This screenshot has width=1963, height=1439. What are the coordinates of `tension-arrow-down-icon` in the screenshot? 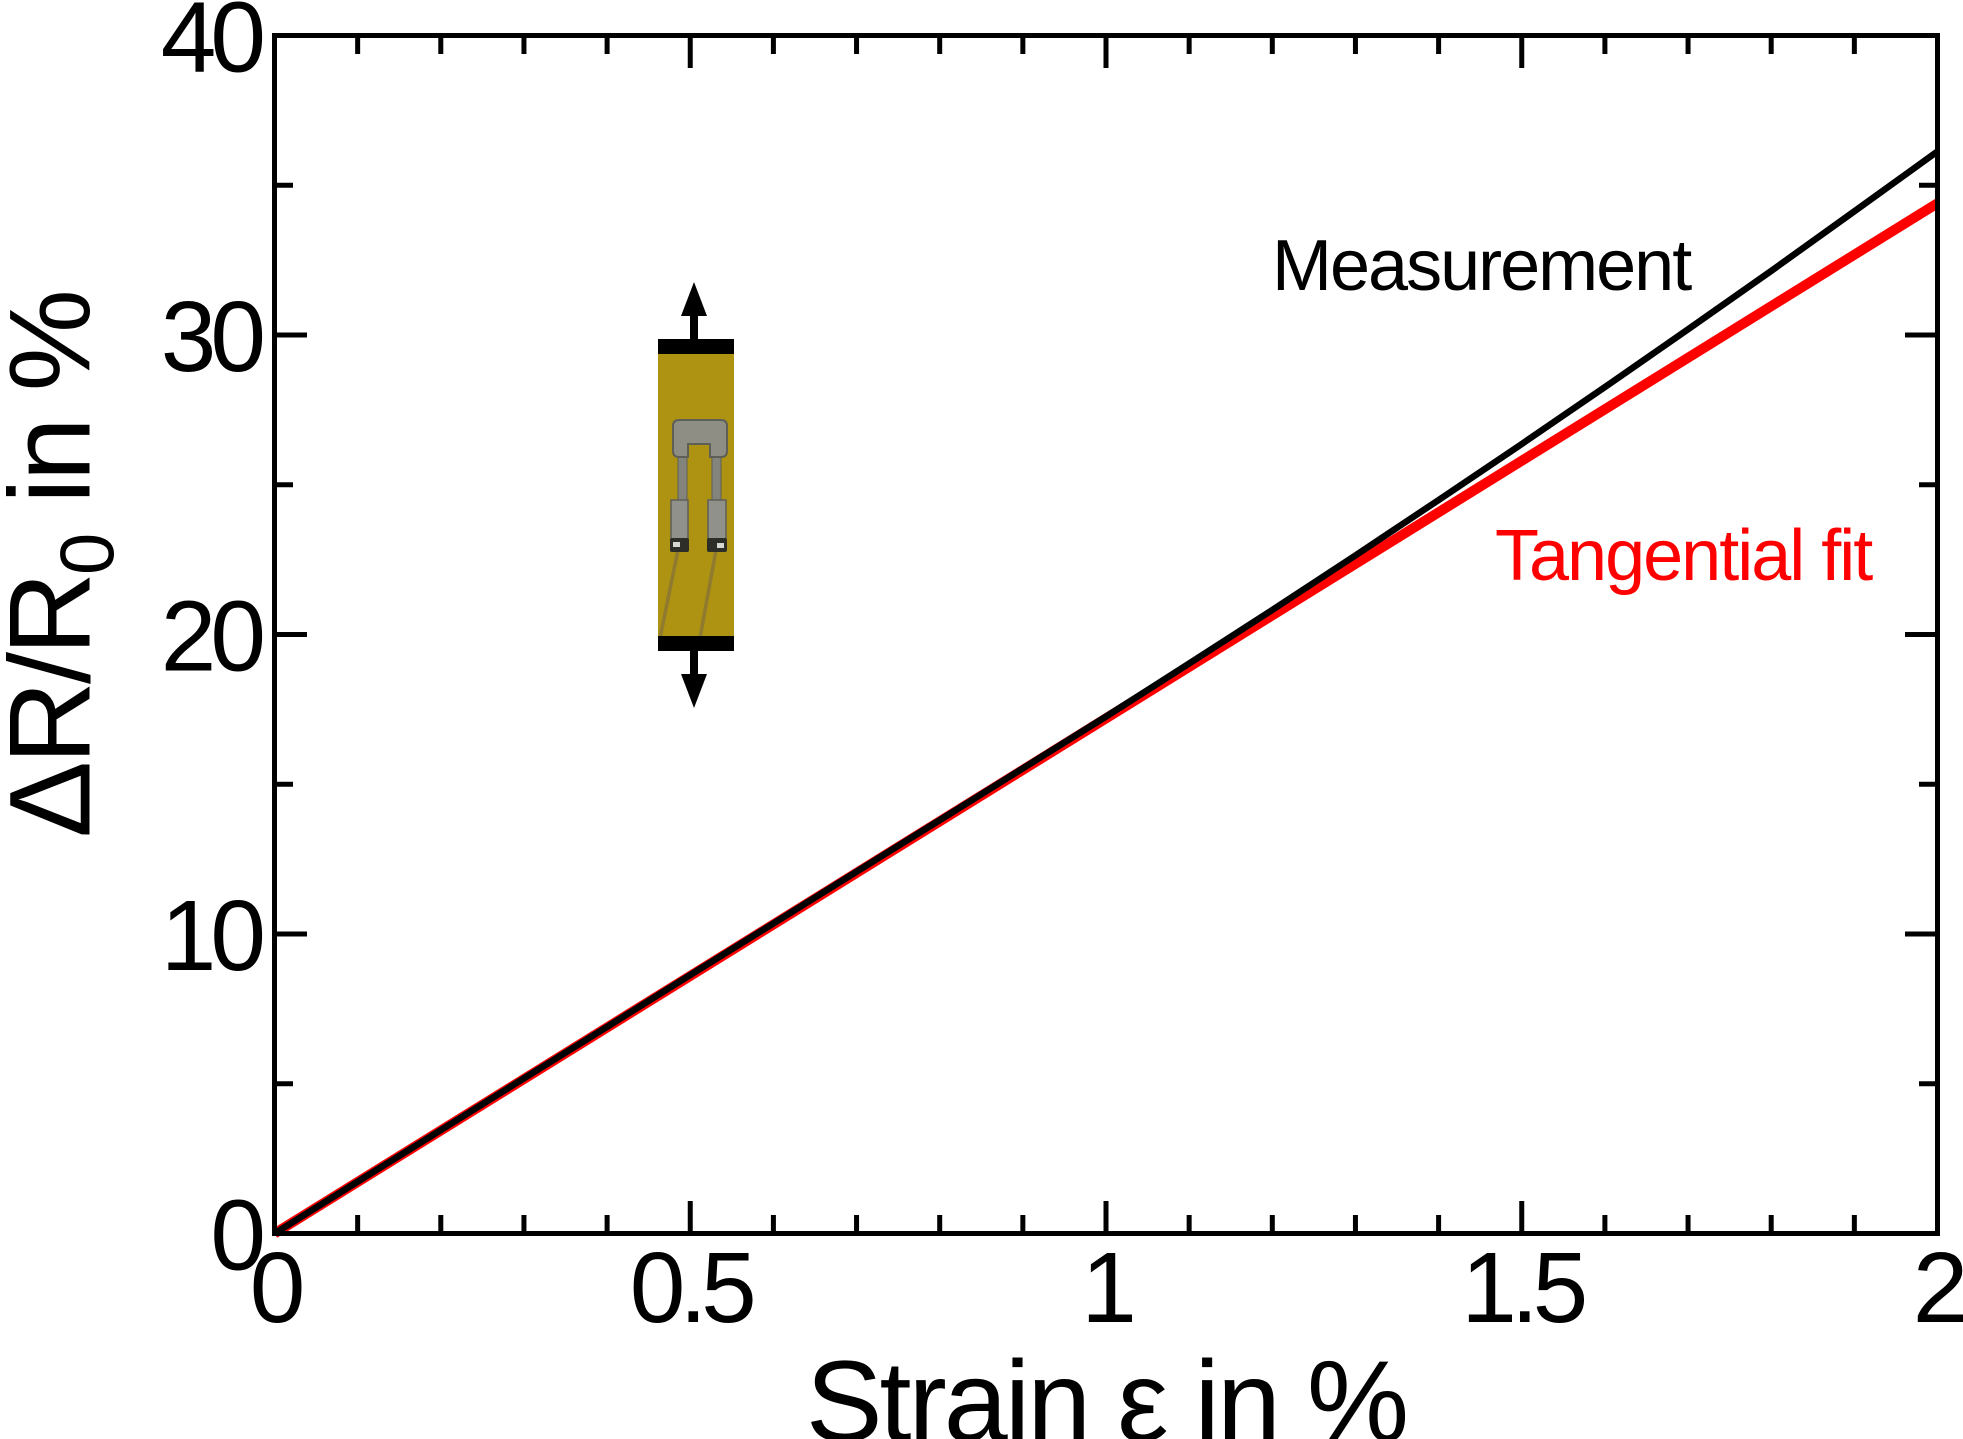 It's located at (694, 678).